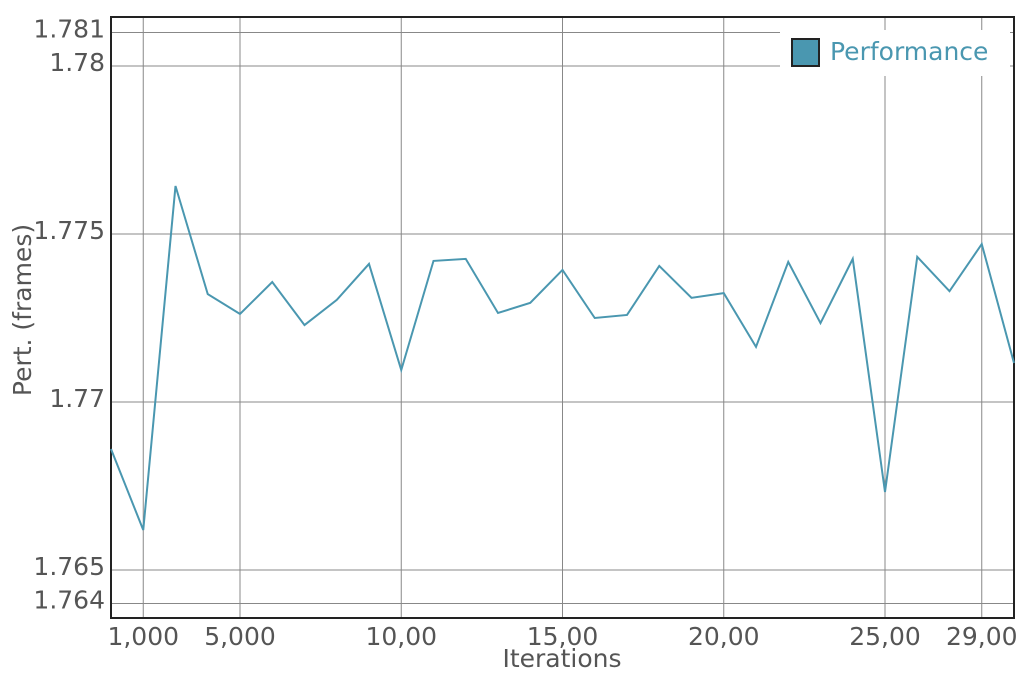  What do you see at coordinates (69, 230) in the screenshot?
I see `y-tick-label: 1.775` at bounding box center [69, 230].